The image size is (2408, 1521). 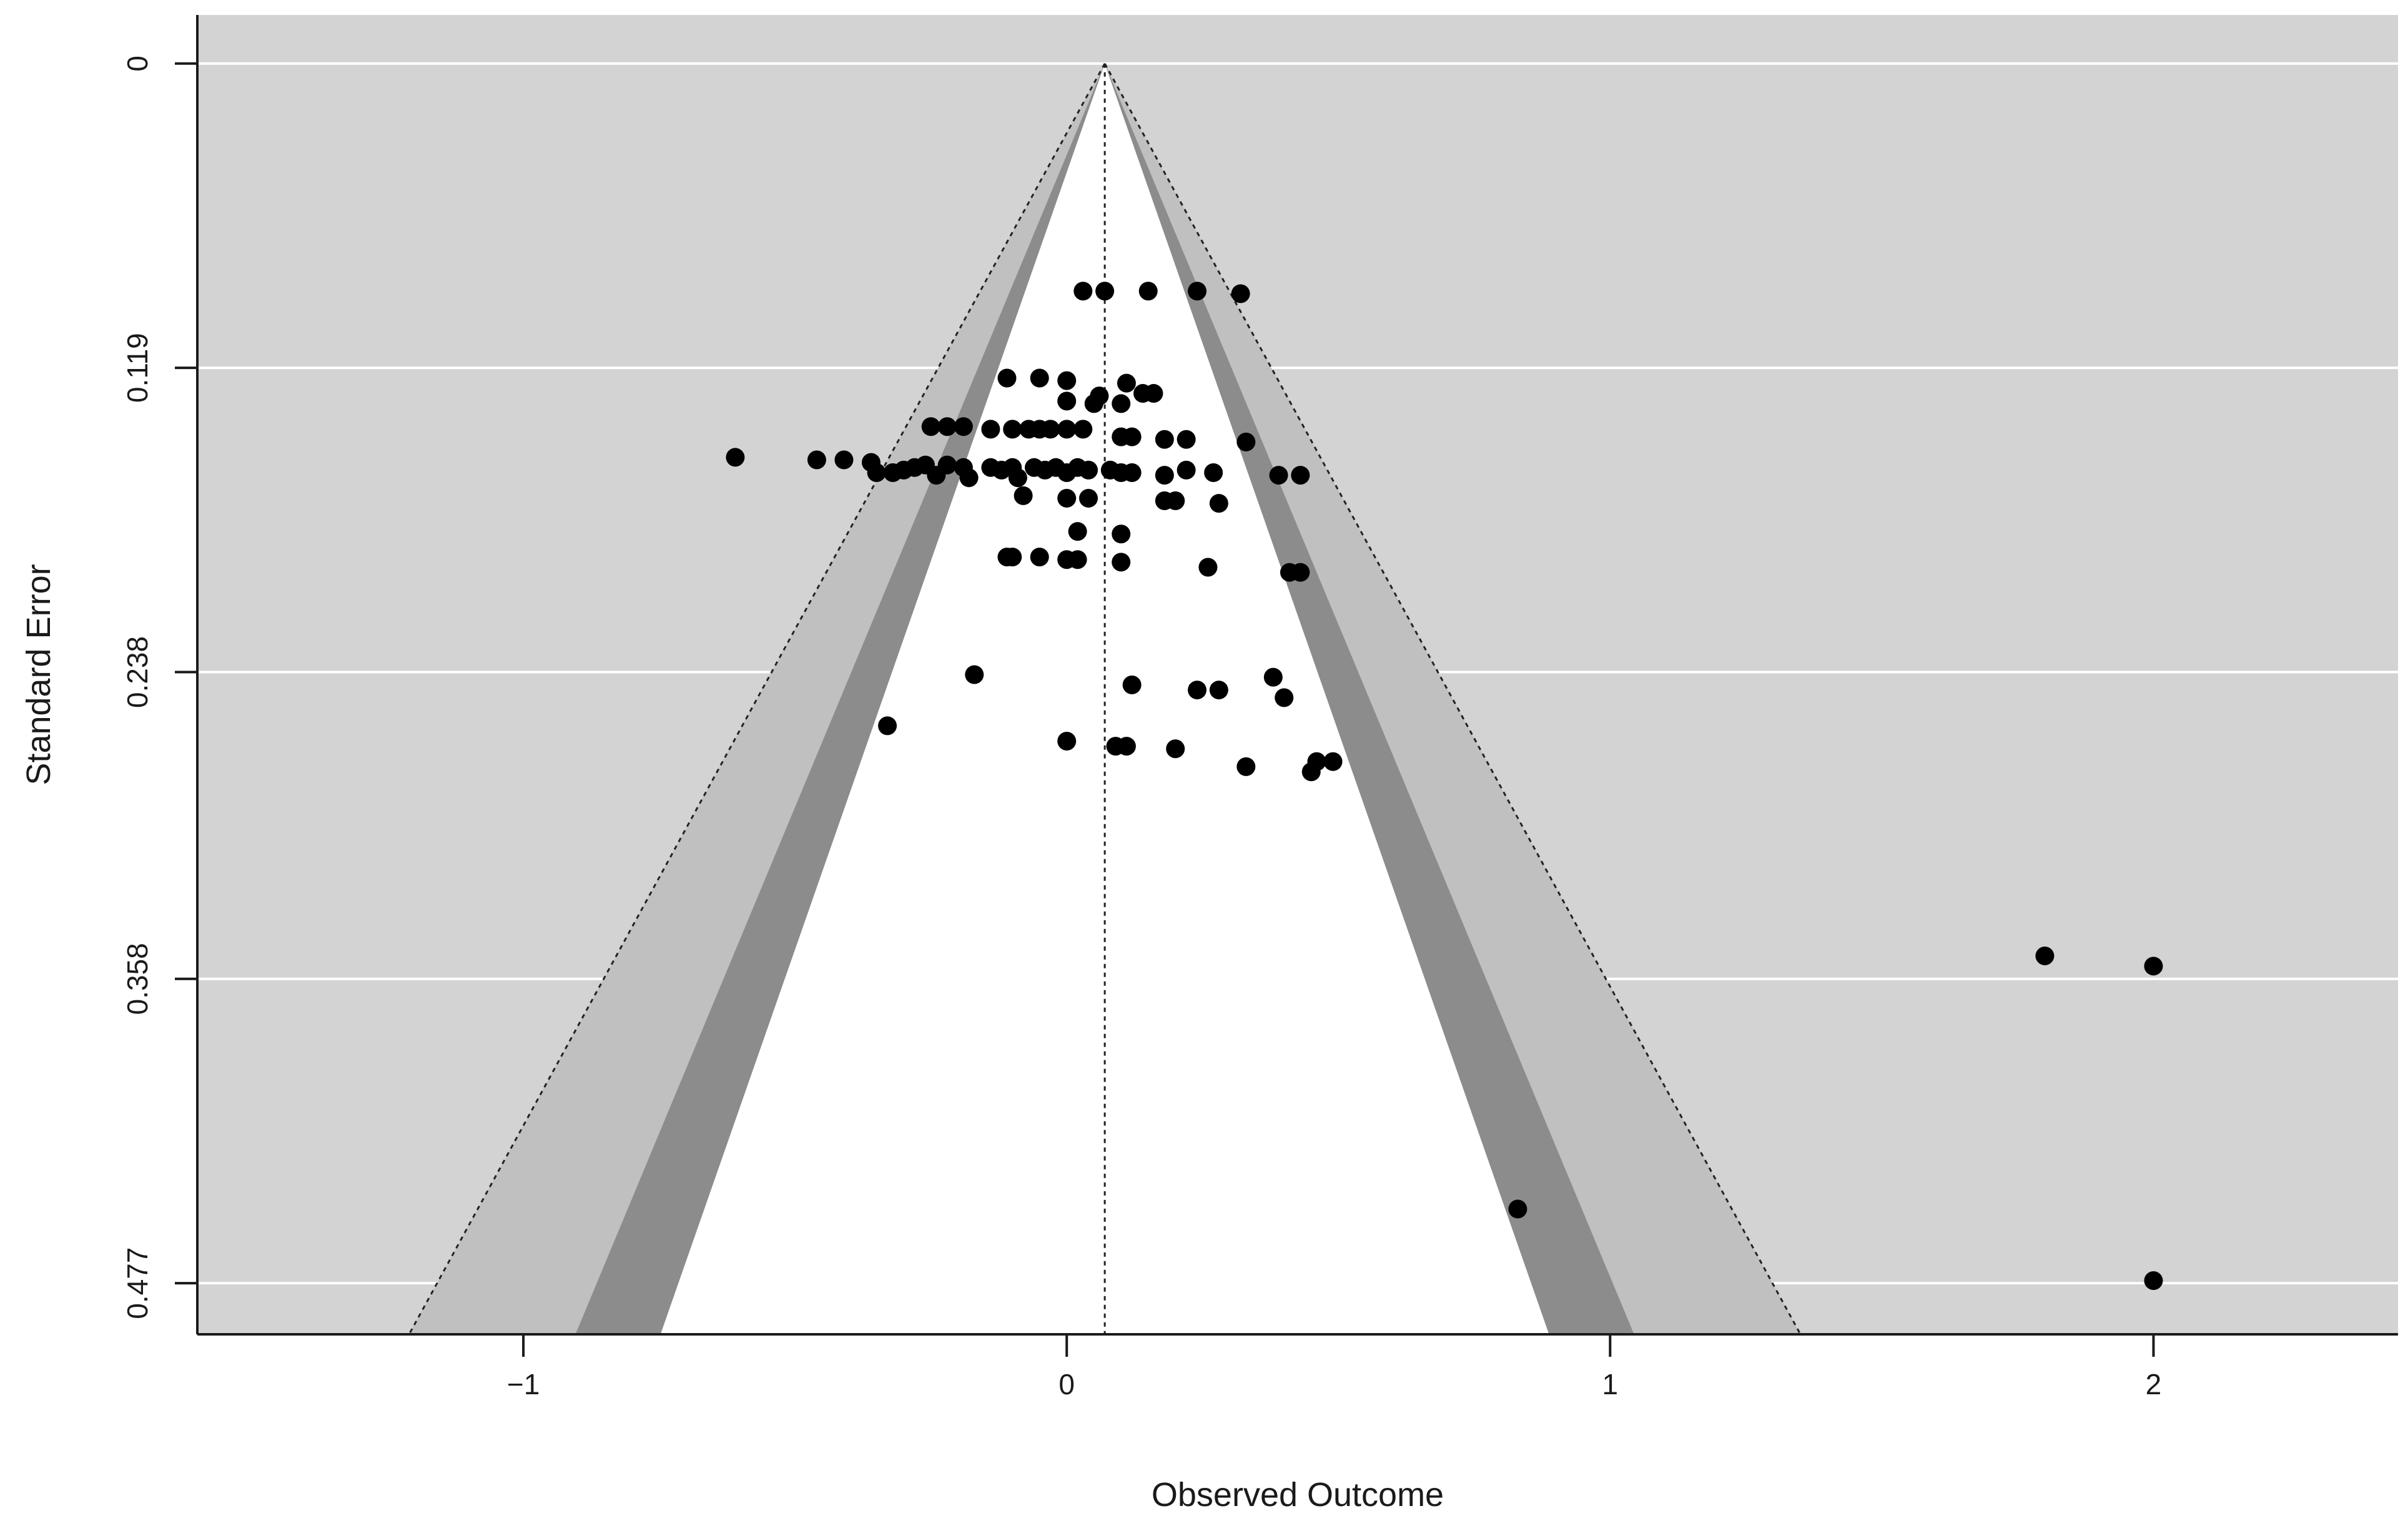 What do you see at coordinates (137, 64) in the screenshot?
I see `y-tick-label-0: 0` at bounding box center [137, 64].